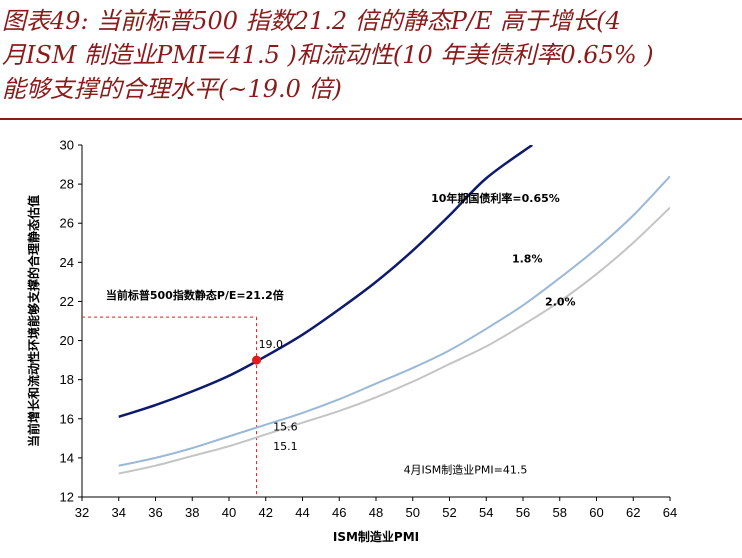 The image size is (742, 558). Describe the element at coordinates (67, 418) in the screenshot. I see `y-tick-label: 16` at that location.